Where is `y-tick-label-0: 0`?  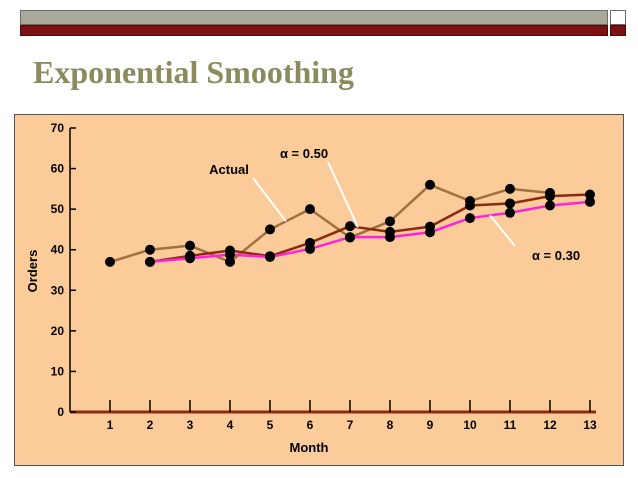
y-tick-label-0: 0 is located at coordinates (60, 412).